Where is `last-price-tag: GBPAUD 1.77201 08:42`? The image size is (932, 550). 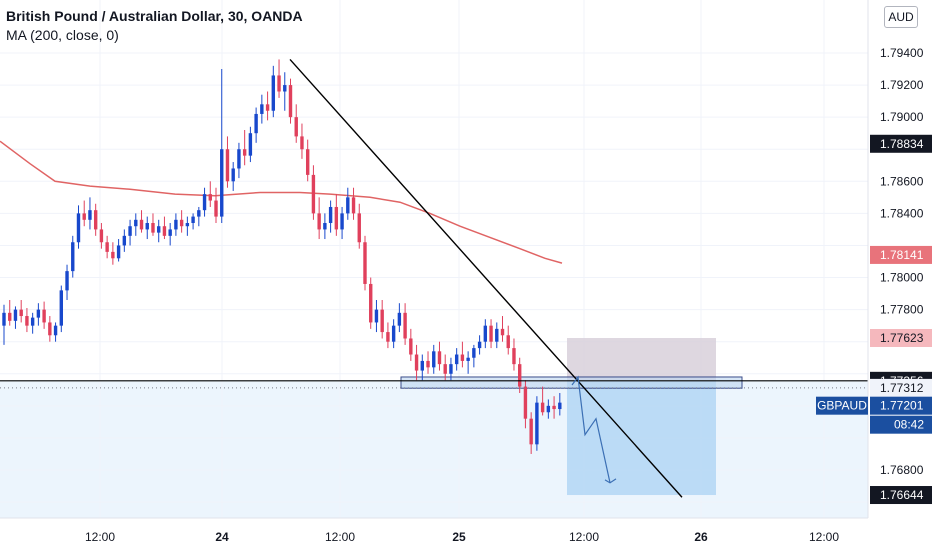 last-price-tag: GBPAUD 1.77201 08:42 is located at coordinates (874, 415).